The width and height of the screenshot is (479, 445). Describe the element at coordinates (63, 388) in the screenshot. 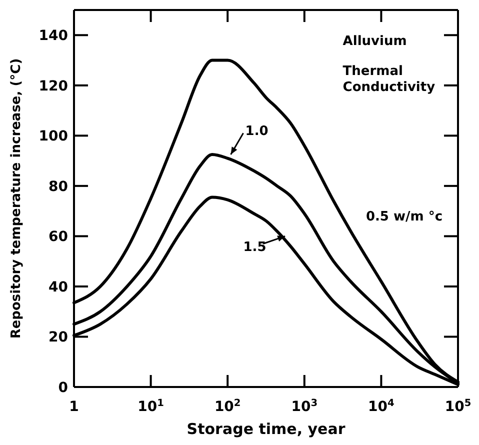

I see `y-tick-label: 0` at that location.